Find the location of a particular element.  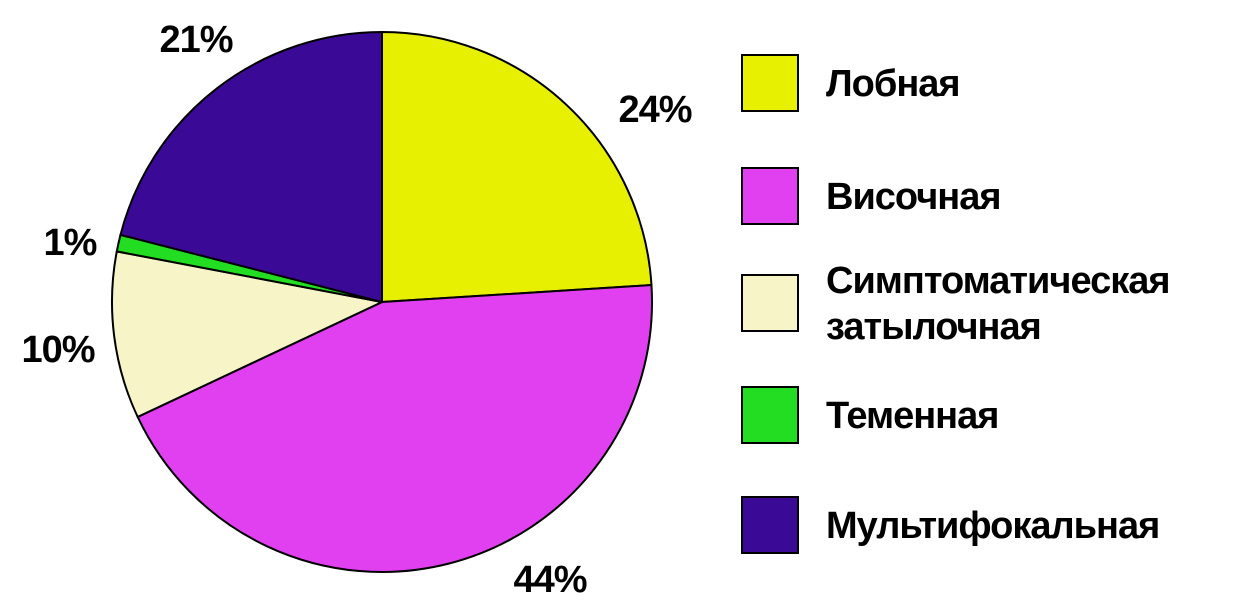

pie-value-label: 1% is located at coordinates (70, 243).